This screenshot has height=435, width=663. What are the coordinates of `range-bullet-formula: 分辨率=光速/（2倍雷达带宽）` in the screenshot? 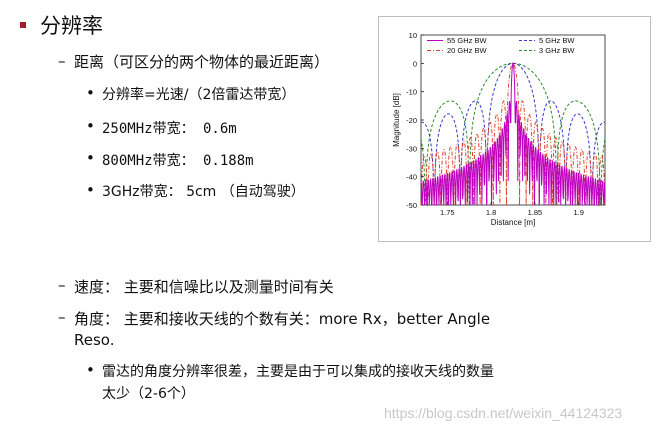 It's located at (199, 95).